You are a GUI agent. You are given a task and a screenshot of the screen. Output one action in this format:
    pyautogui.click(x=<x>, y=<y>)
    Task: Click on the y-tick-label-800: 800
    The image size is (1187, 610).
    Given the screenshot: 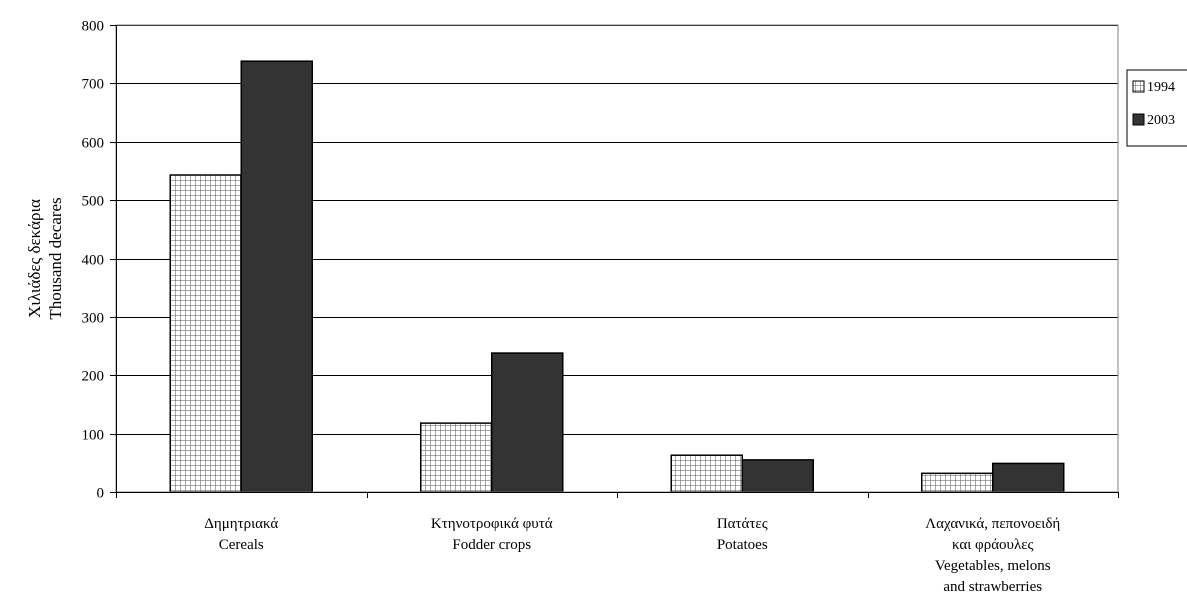 What is the action you would take?
    pyautogui.click(x=93, y=27)
    